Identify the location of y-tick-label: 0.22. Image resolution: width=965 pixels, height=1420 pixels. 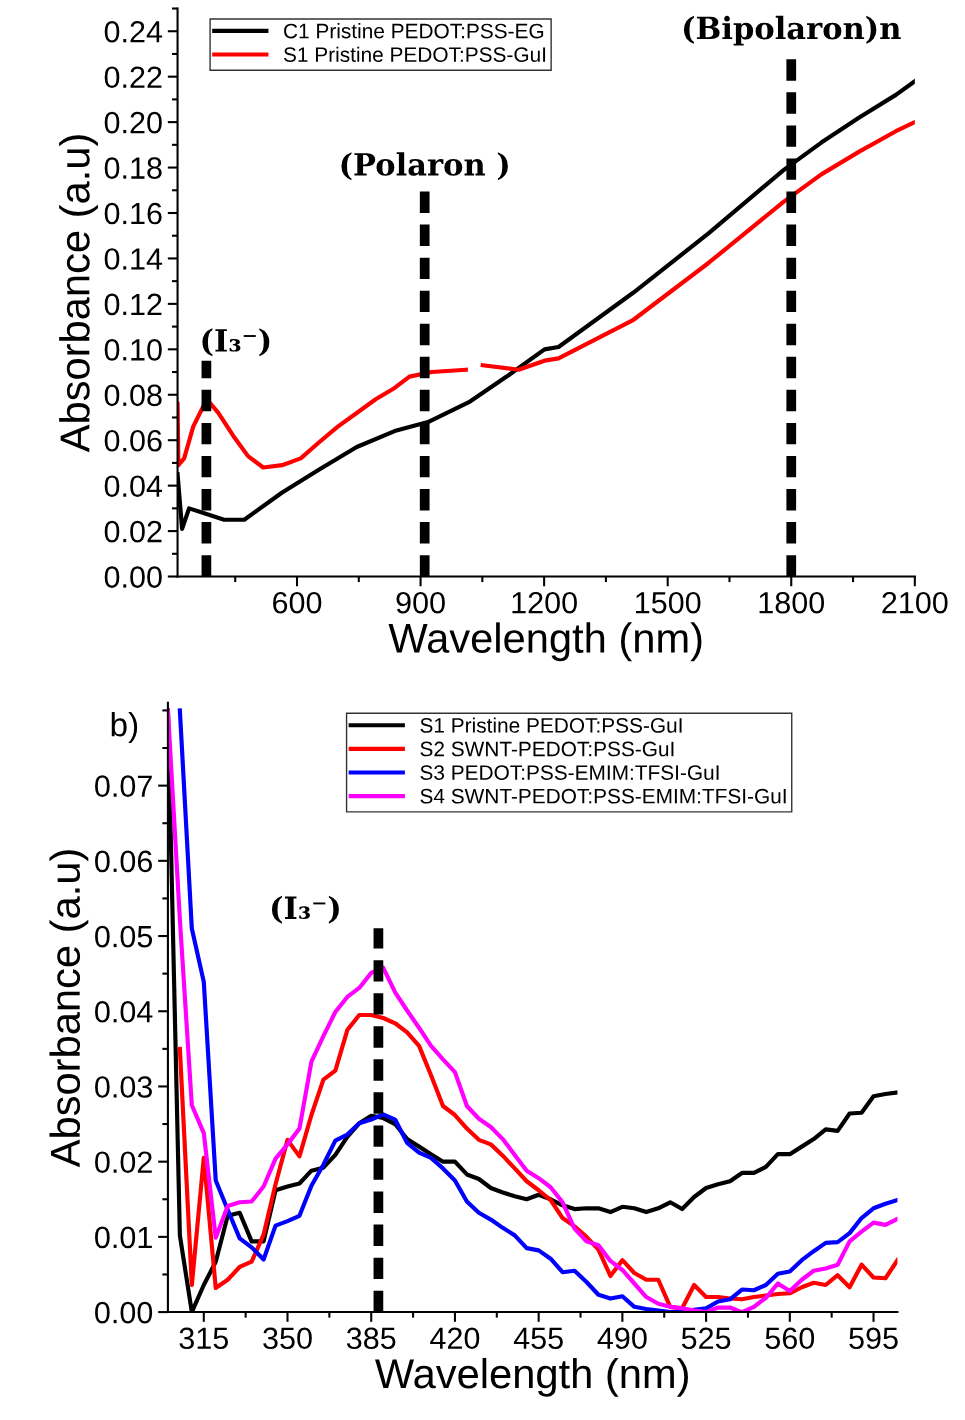
(133, 77).